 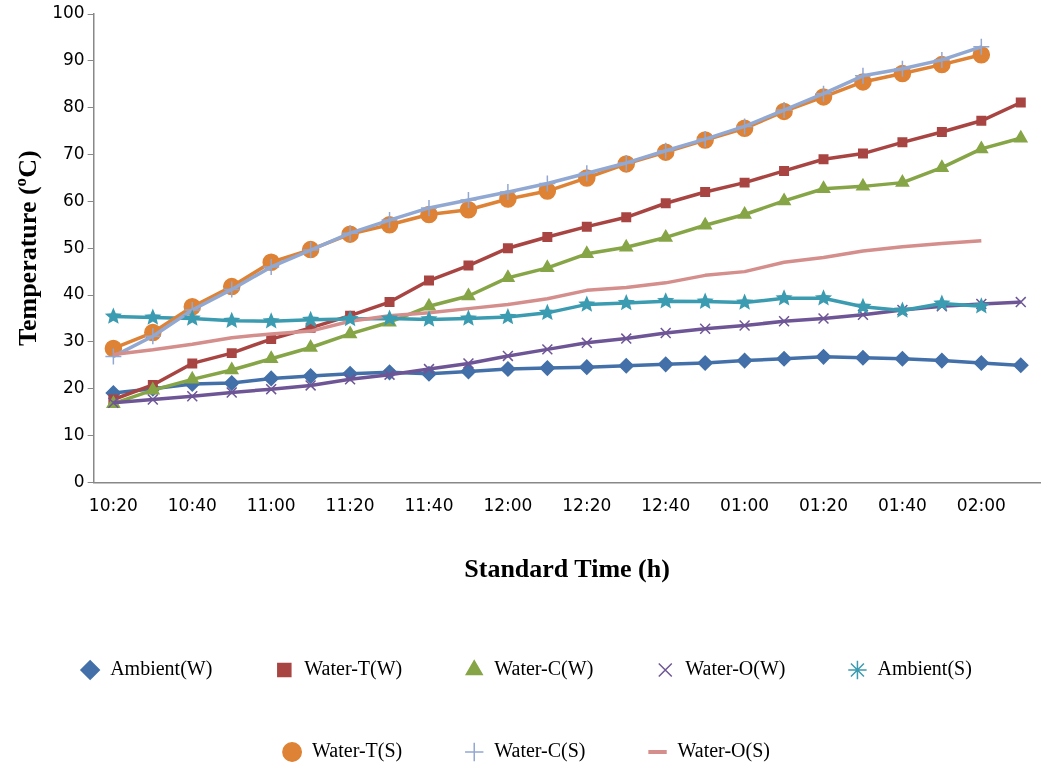 What do you see at coordinates (271, 505) in the screenshot?
I see `x-tick-label: 11:00` at bounding box center [271, 505].